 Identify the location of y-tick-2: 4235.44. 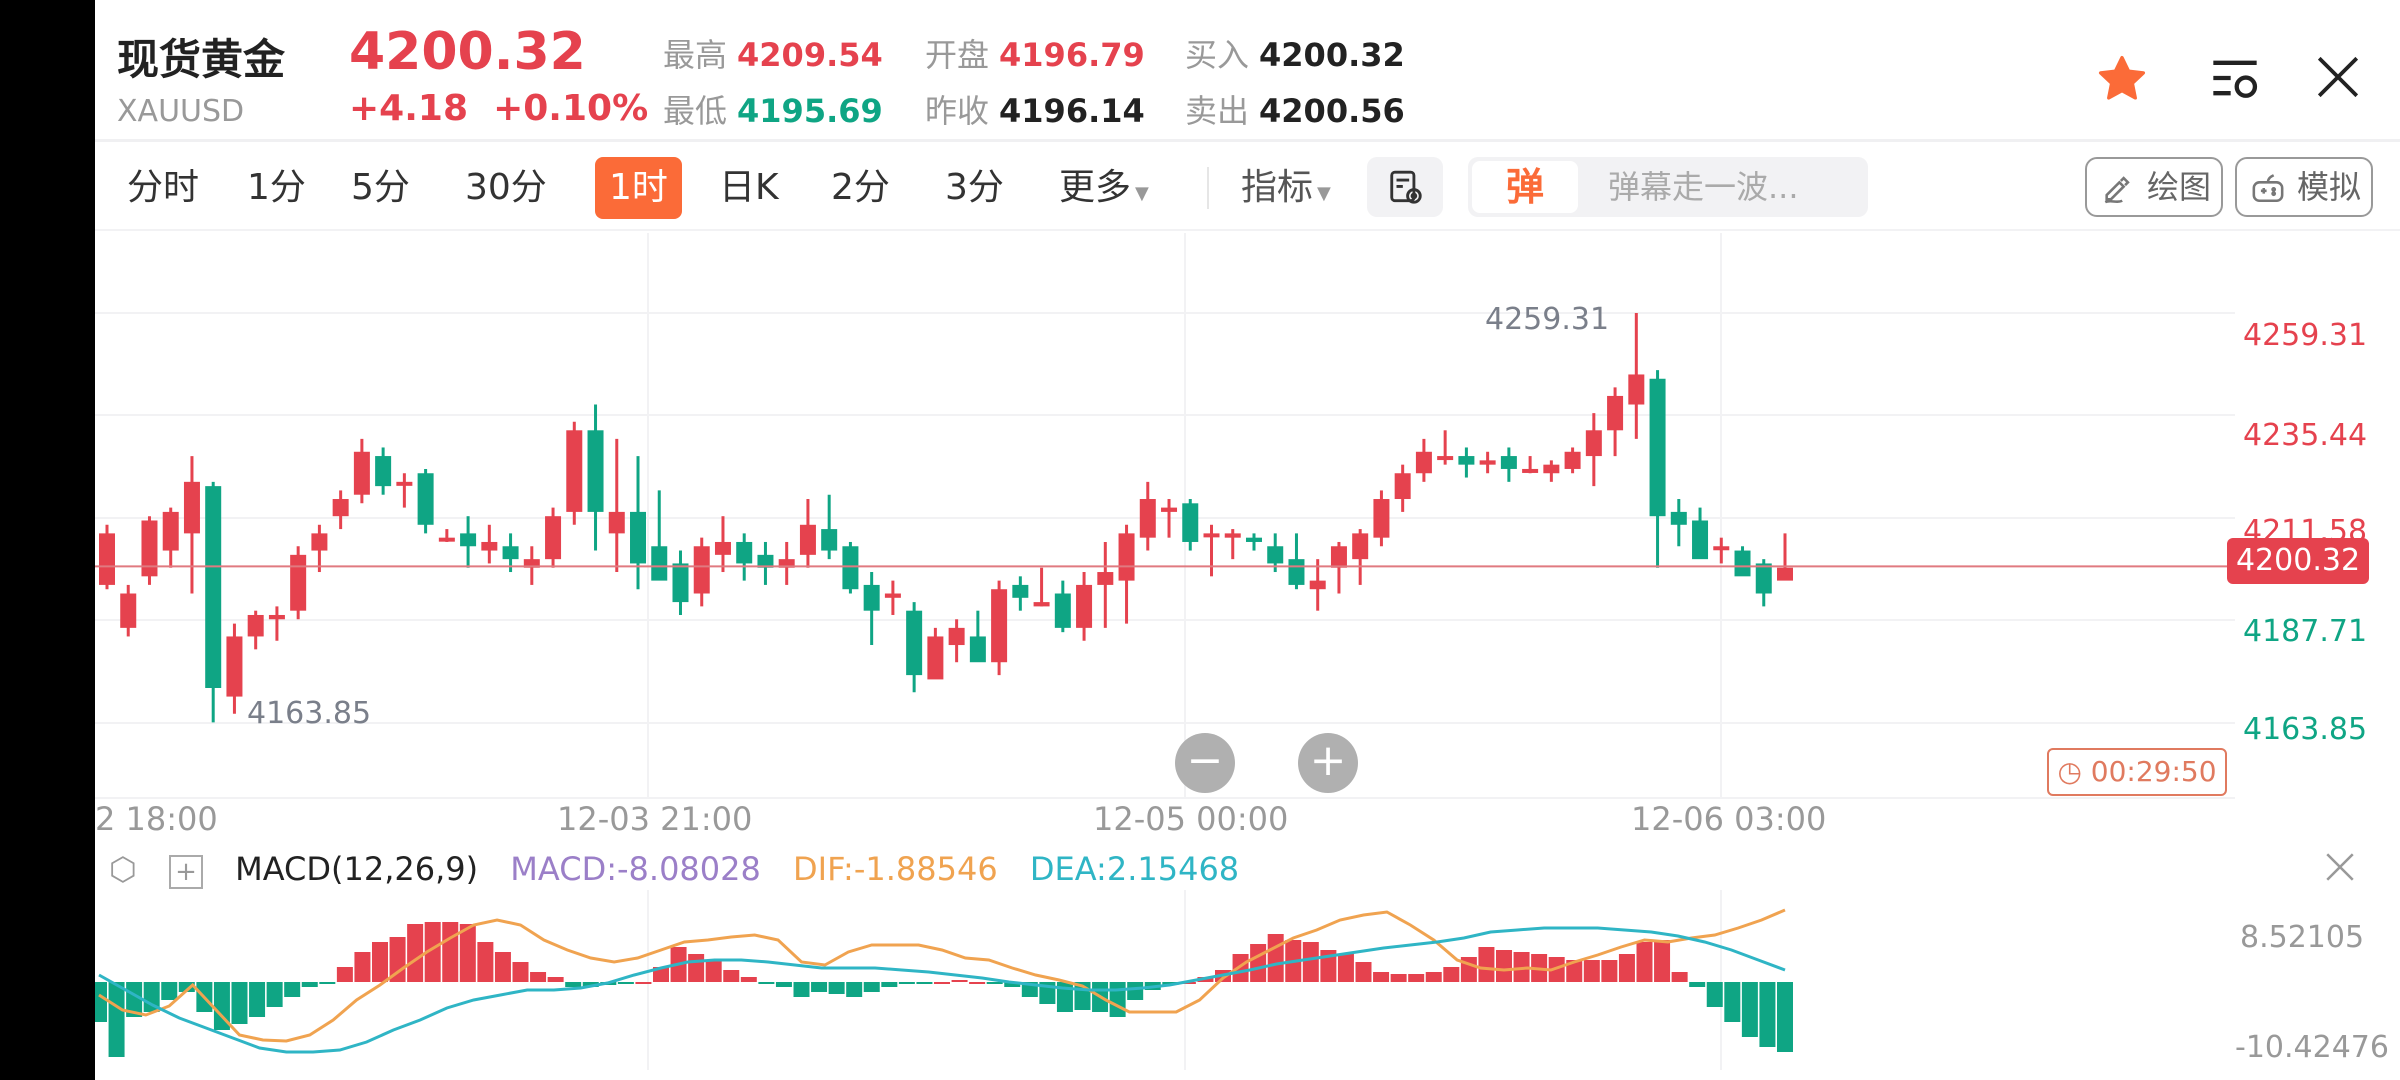
(2305, 435).